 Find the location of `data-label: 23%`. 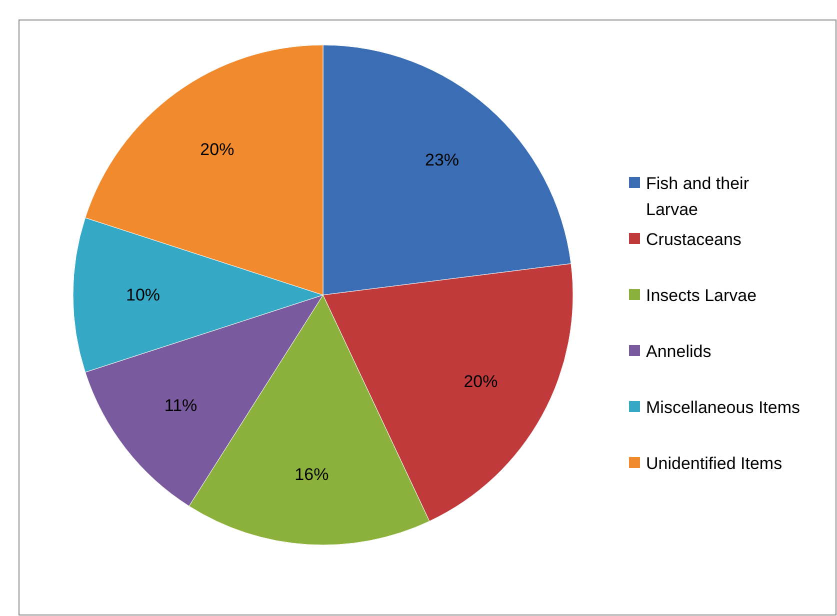

data-label: 23% is located at coordinates (442, 160).